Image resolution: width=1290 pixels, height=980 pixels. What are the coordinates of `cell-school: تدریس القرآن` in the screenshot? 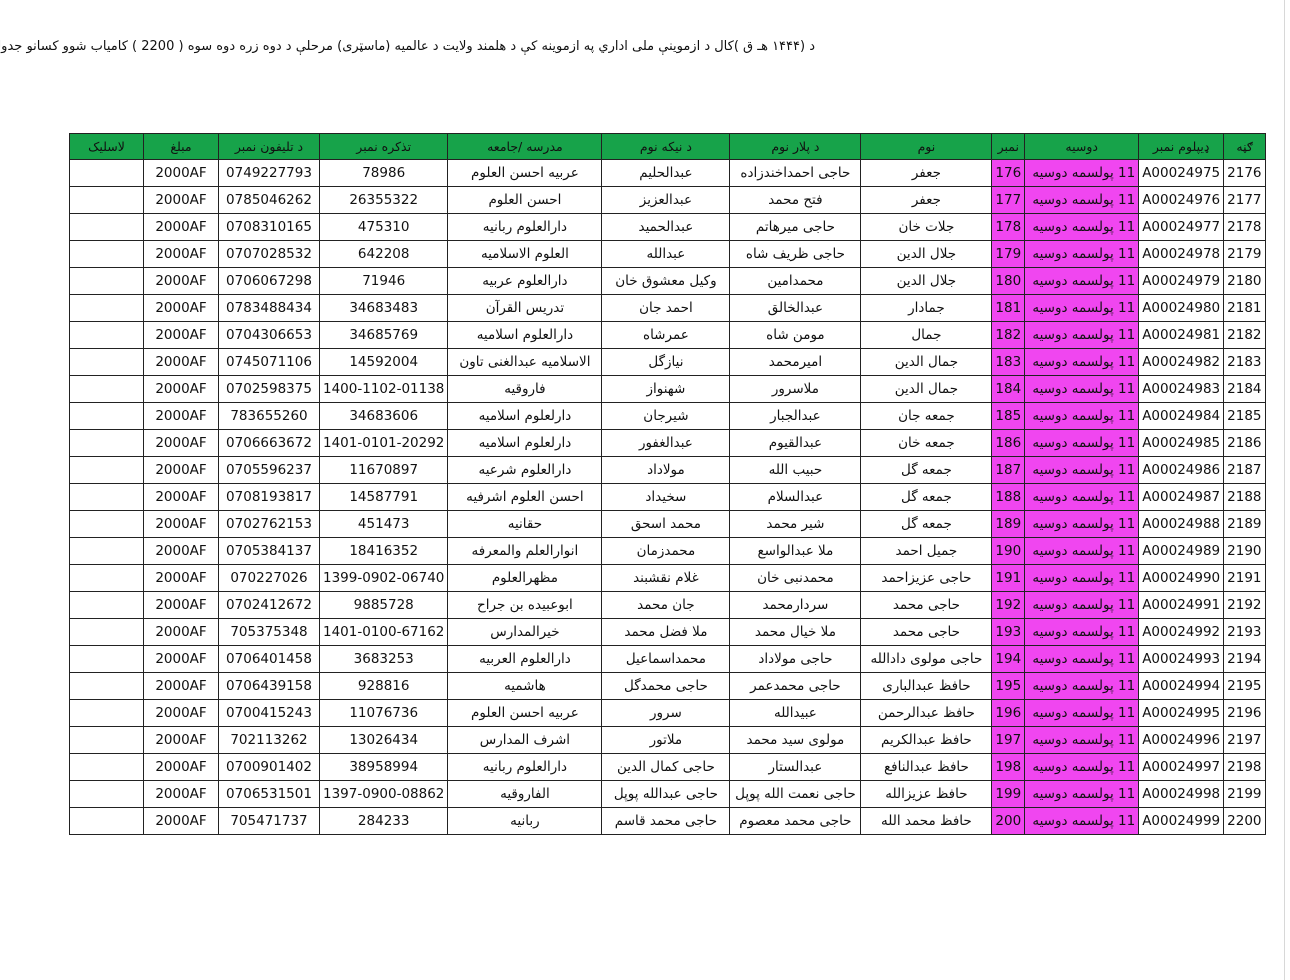 It's located at (525, 308).